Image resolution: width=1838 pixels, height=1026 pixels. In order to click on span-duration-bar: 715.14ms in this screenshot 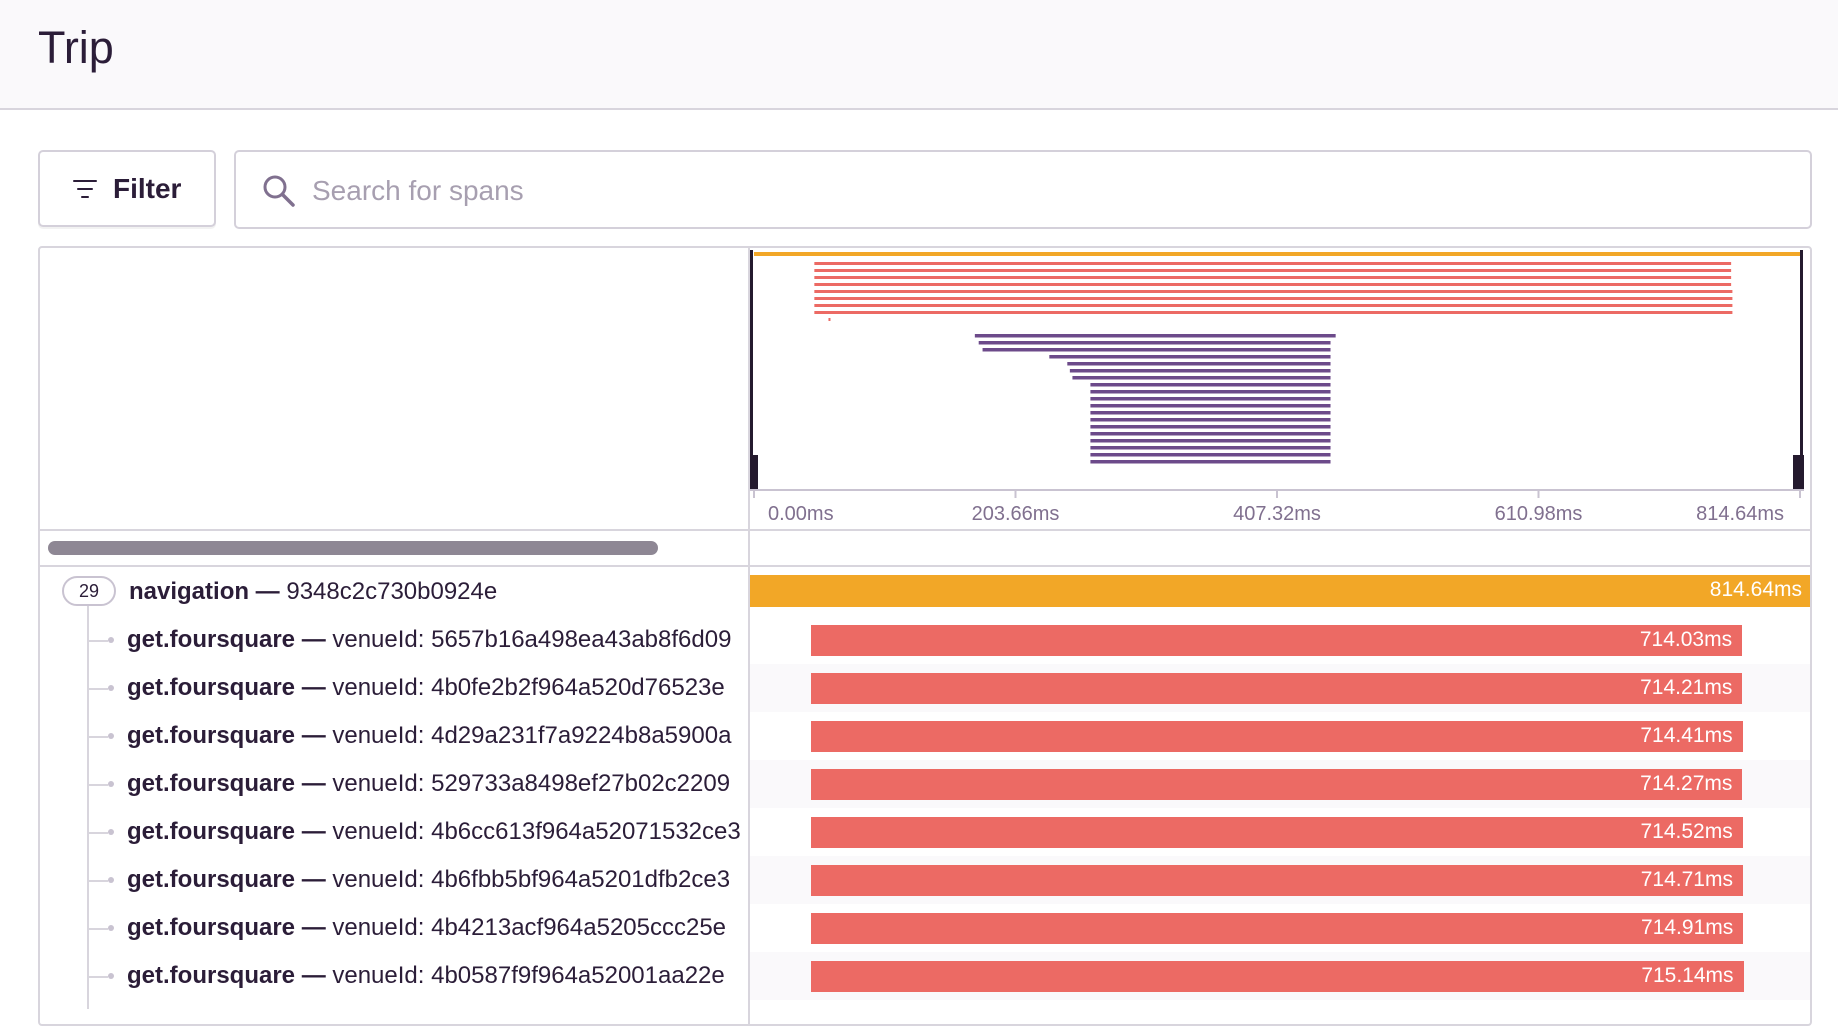, I will do `click(1277, 976)`.